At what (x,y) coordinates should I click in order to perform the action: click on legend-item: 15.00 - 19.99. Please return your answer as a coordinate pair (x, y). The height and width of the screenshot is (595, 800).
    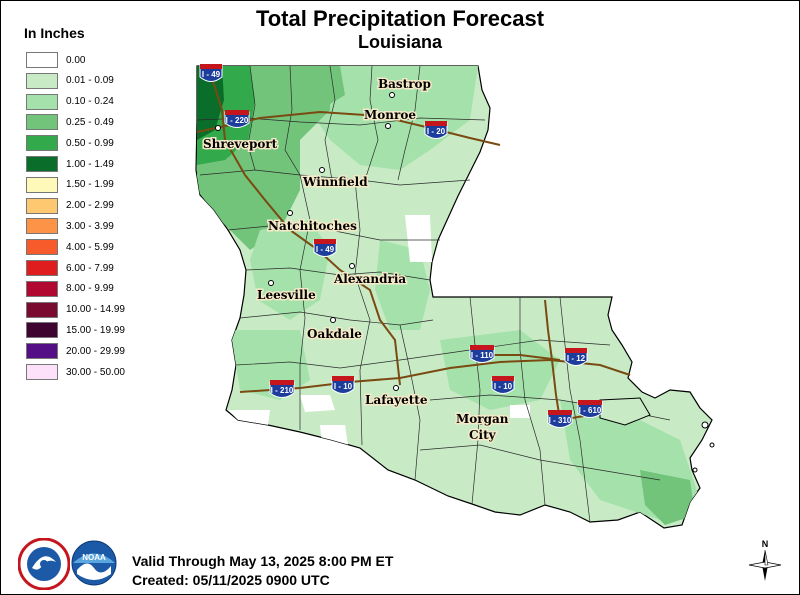
    Looking at the image, I should click on (75, 330).